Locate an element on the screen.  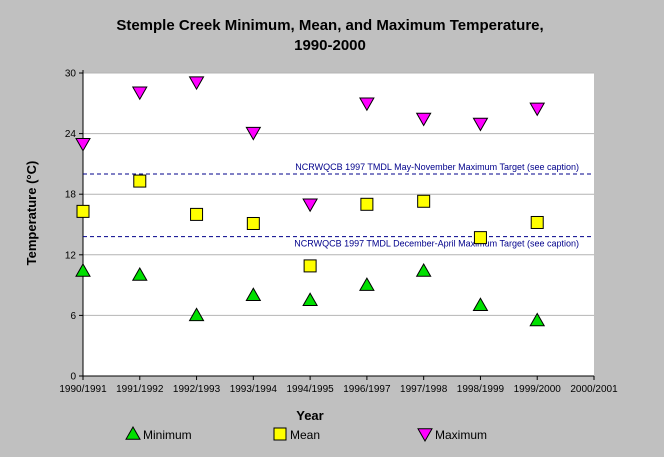
y-tick-label-0: 0 is located at coordinates (73, 377).